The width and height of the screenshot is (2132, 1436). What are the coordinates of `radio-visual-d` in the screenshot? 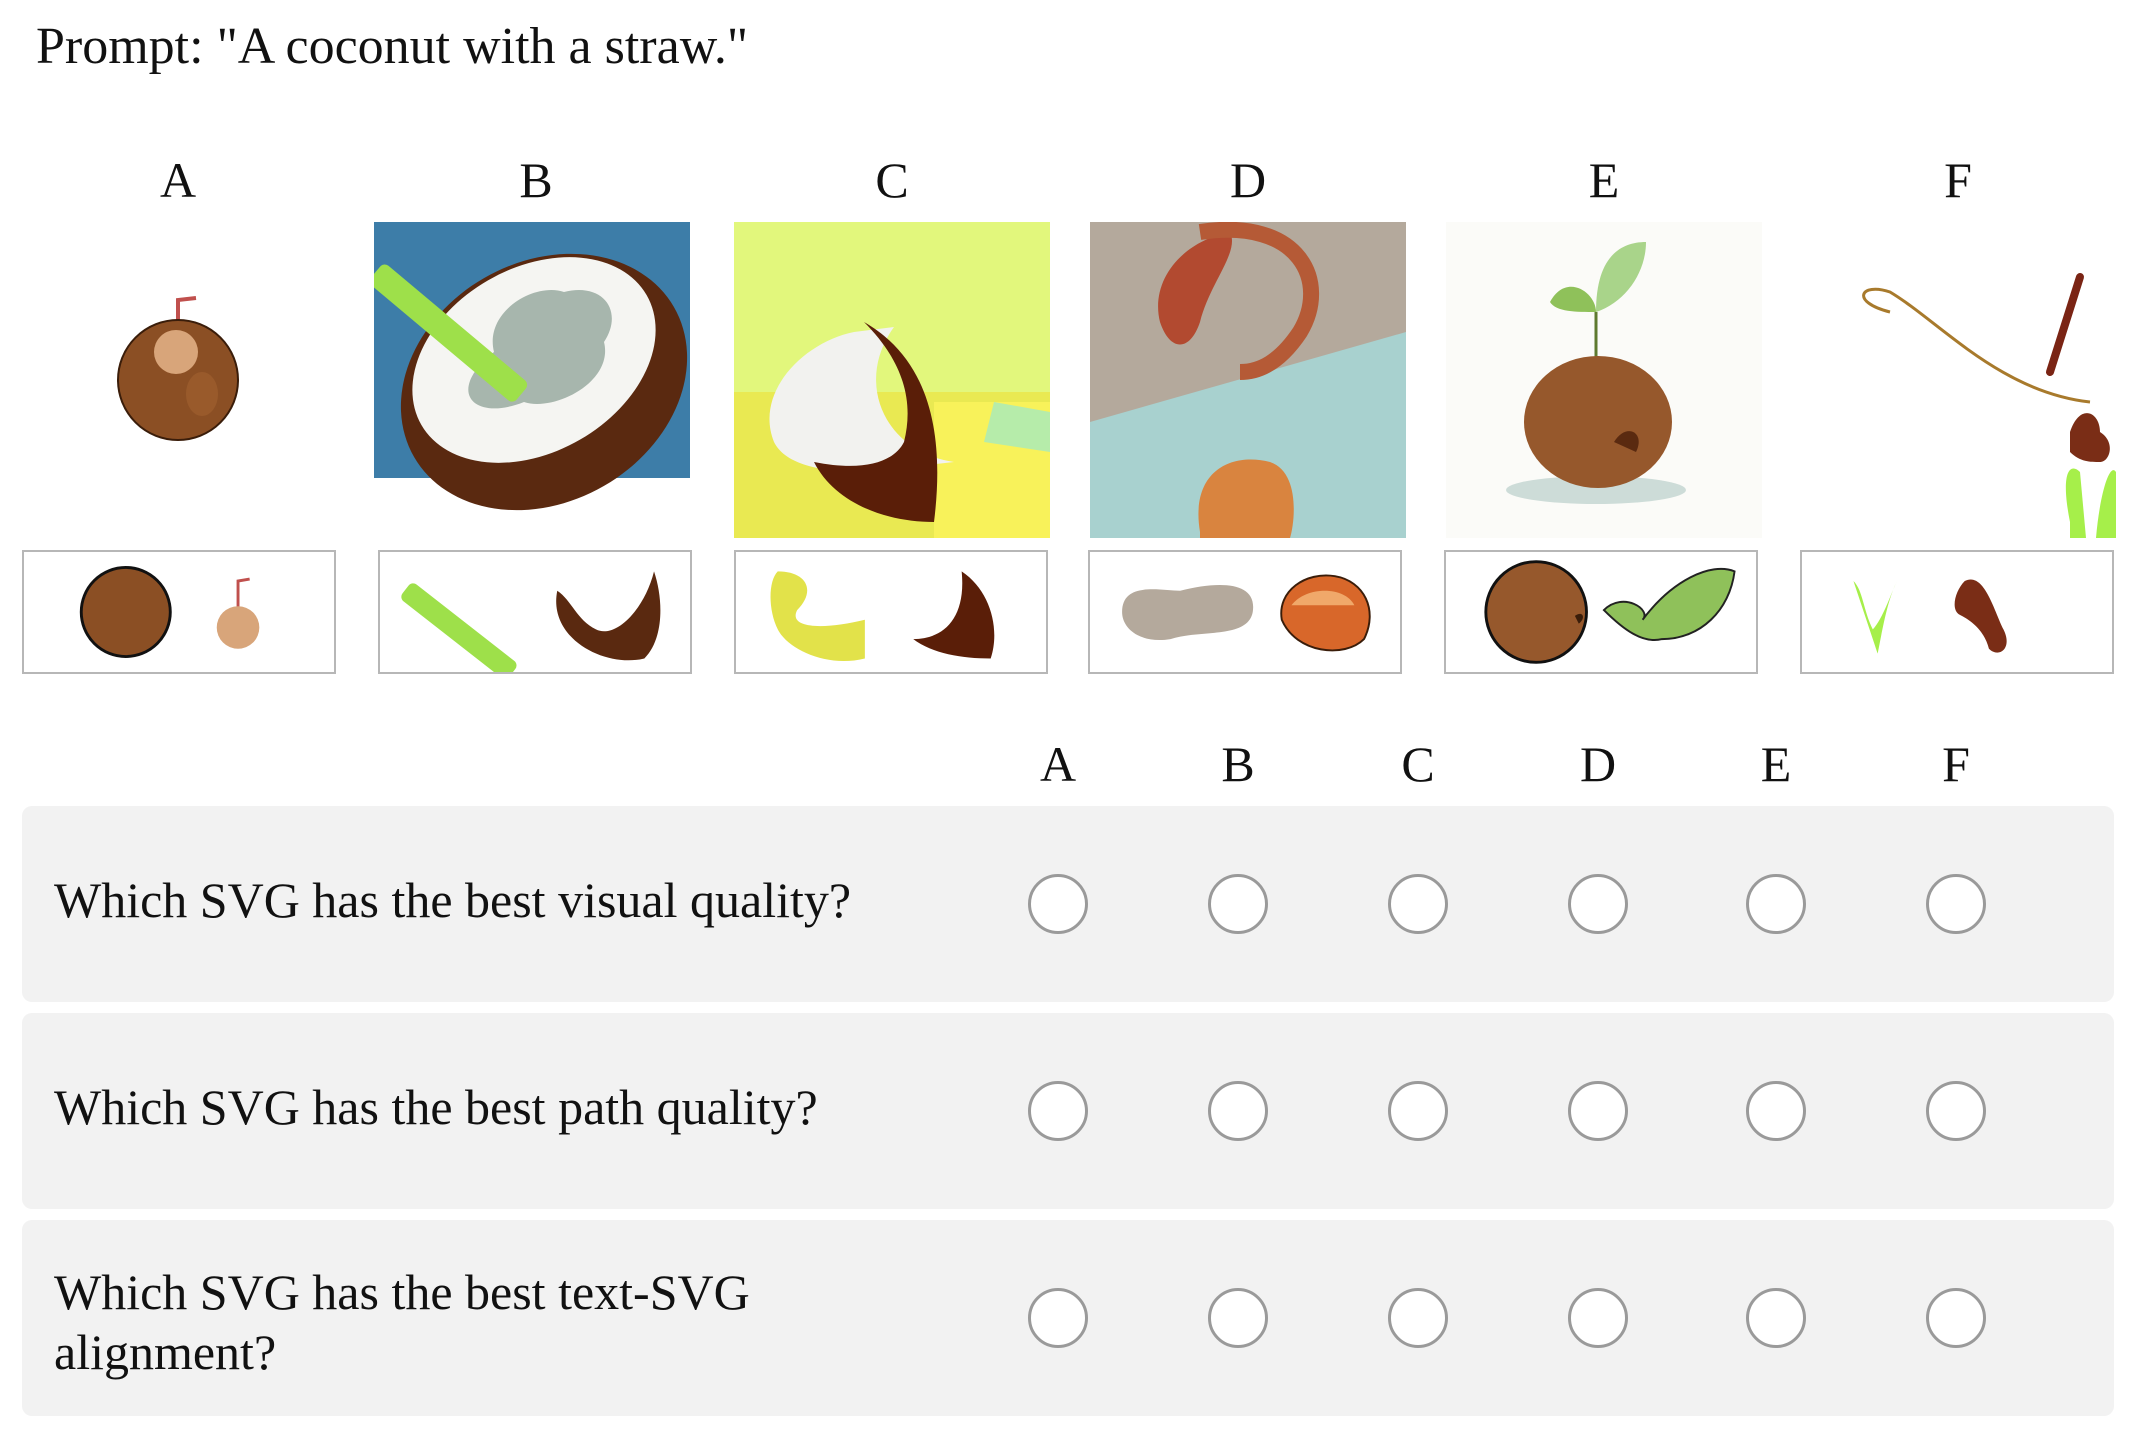 It's located at (1598, 904).